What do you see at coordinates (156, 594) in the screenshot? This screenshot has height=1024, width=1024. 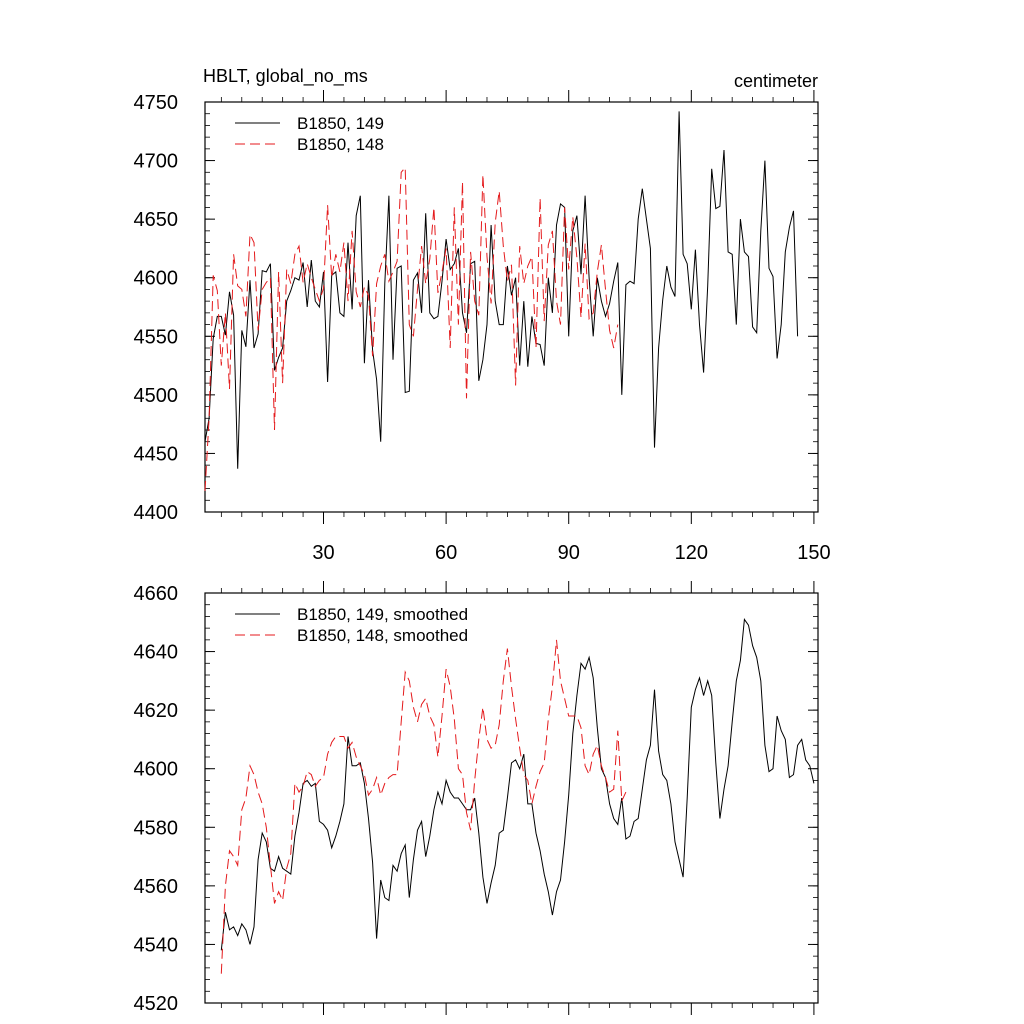 I see `y-tick-label: 4660` at bounding box center [156, 594].